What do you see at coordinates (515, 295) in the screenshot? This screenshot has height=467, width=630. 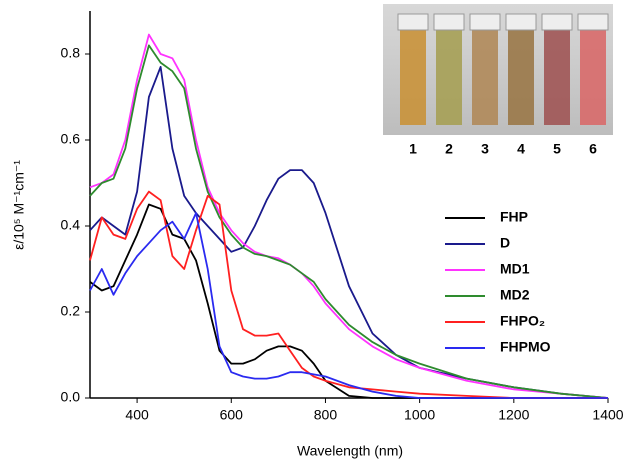 I see `legend-label: MD2` at bounding box center [515, 295].